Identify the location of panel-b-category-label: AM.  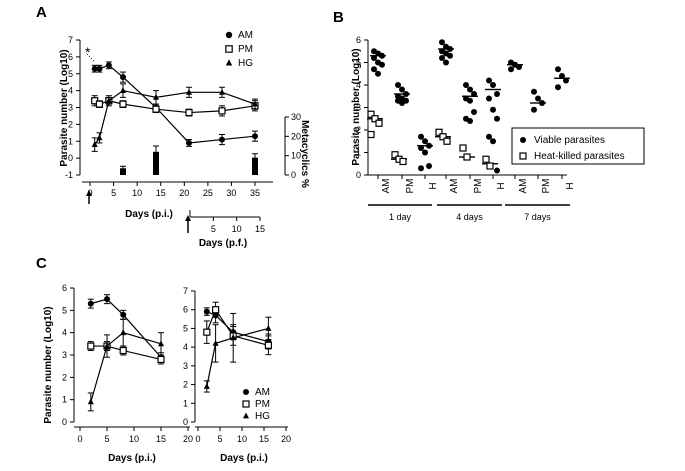
(523, 186).